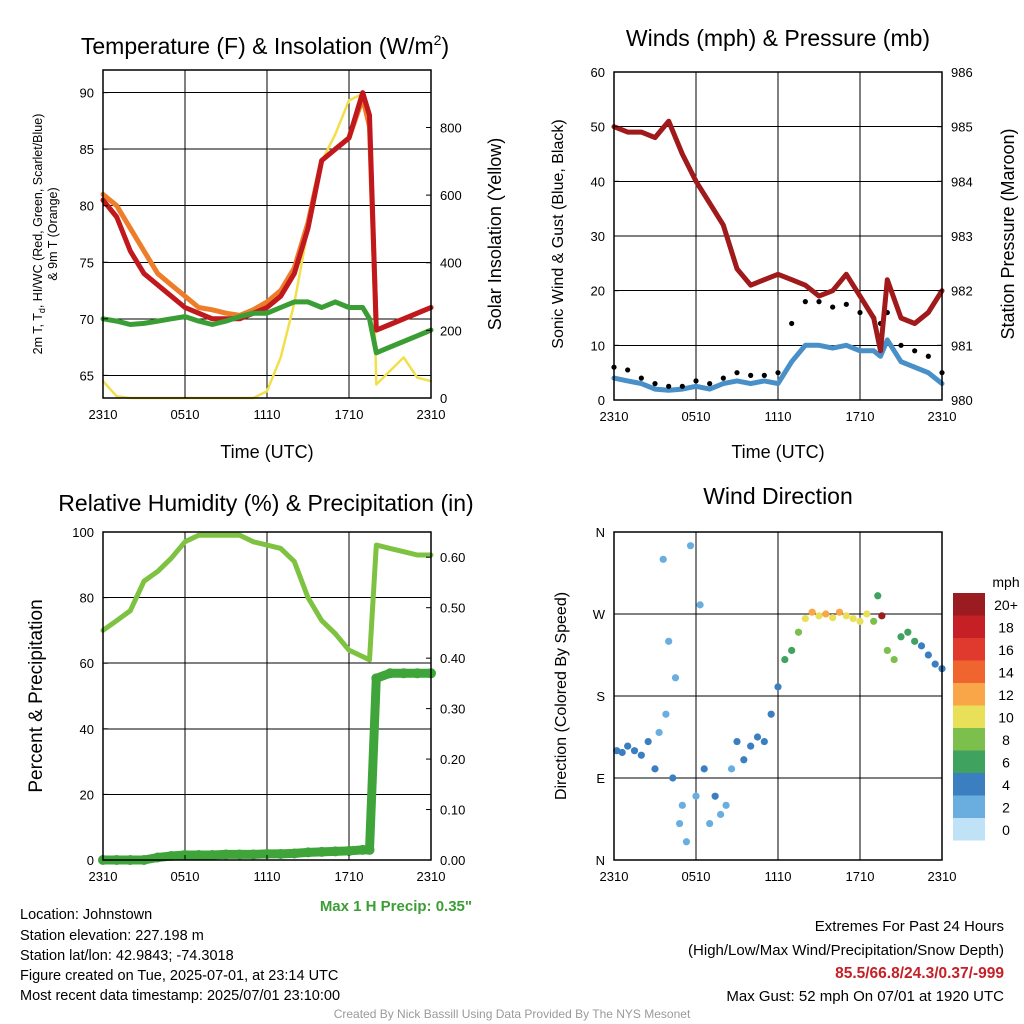 The height and width of the screenshot is (1024, 1024). What do you see at coordinates (451, 263) in the screenshot?
I see `y-right-tick-label: 400` at bounding box center [451, 263].